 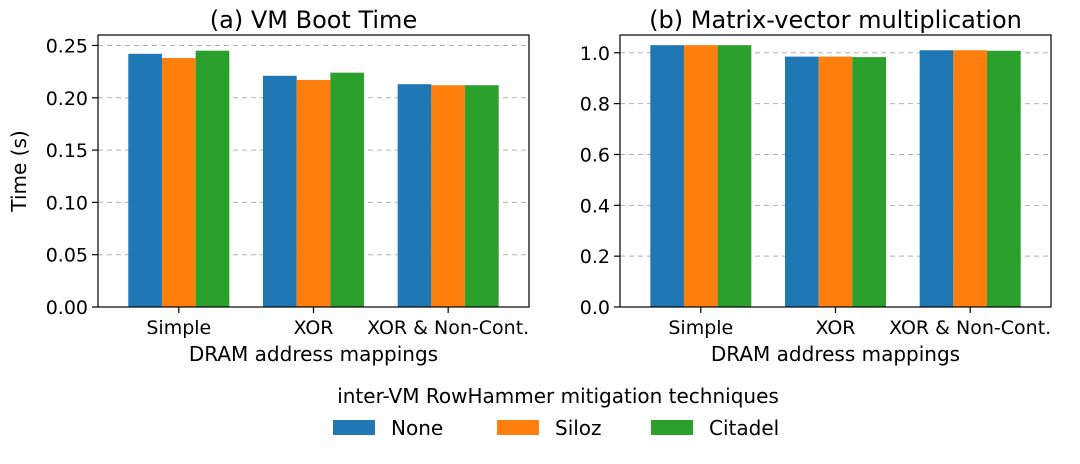 I want to click on y-tick-label: 0.25, so click(x=67, y=46).